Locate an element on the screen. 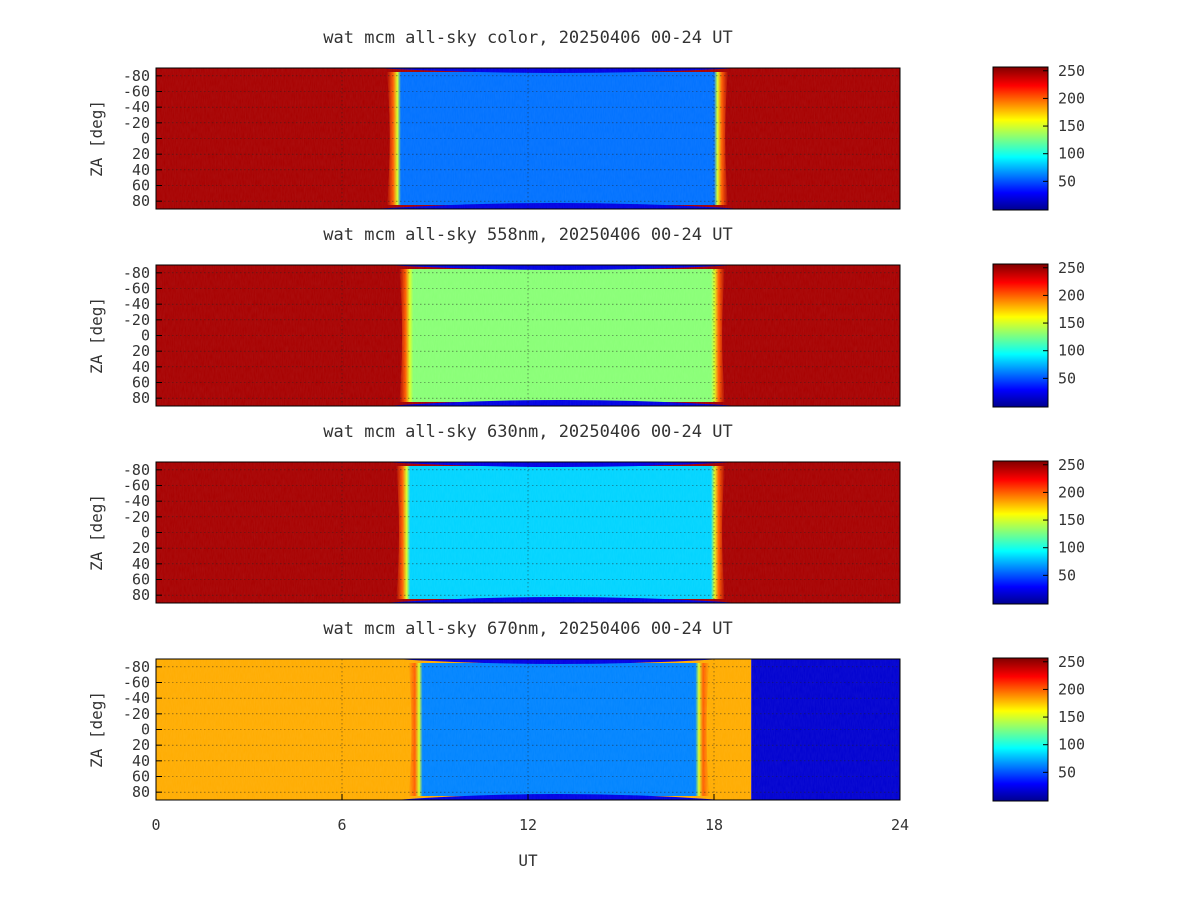 The width and height of the screenshot is (1200, 900). panel-title: wat mcm all-sky 630nm, 20250406 00-24 UT is located at coordinates (527, 432).